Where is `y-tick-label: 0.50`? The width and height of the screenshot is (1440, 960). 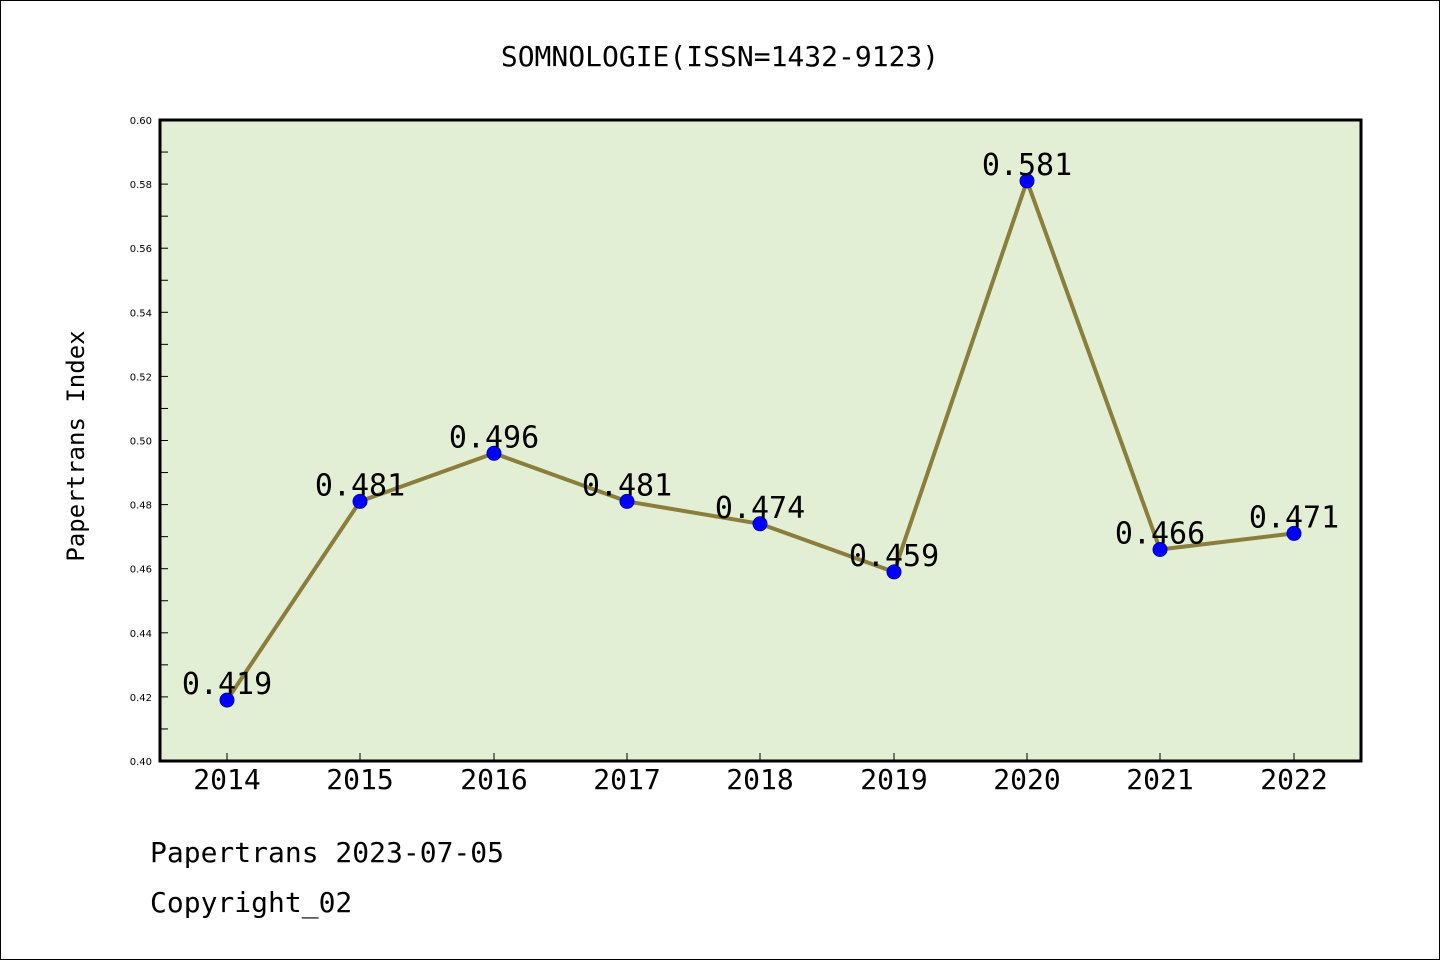 y-tick-label: 0.50 is located at coordinates (141, 442).